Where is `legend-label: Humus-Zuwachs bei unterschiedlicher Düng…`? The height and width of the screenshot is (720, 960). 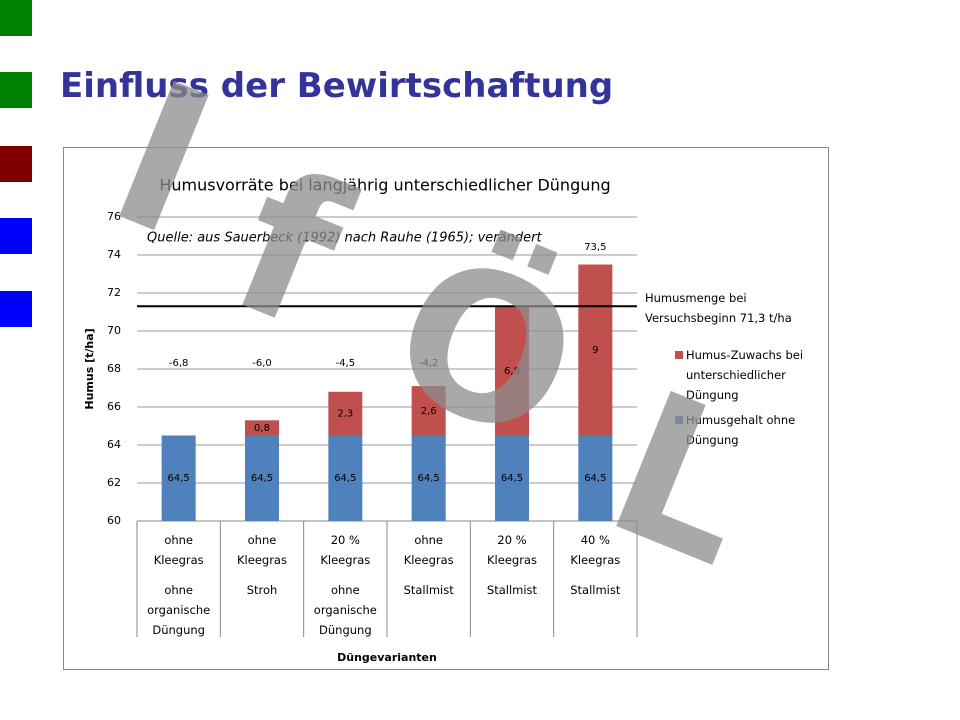
legend-label: Humus-Zuwachs bei unterschiedlicher Düng… is located at coordinates (745, 375).